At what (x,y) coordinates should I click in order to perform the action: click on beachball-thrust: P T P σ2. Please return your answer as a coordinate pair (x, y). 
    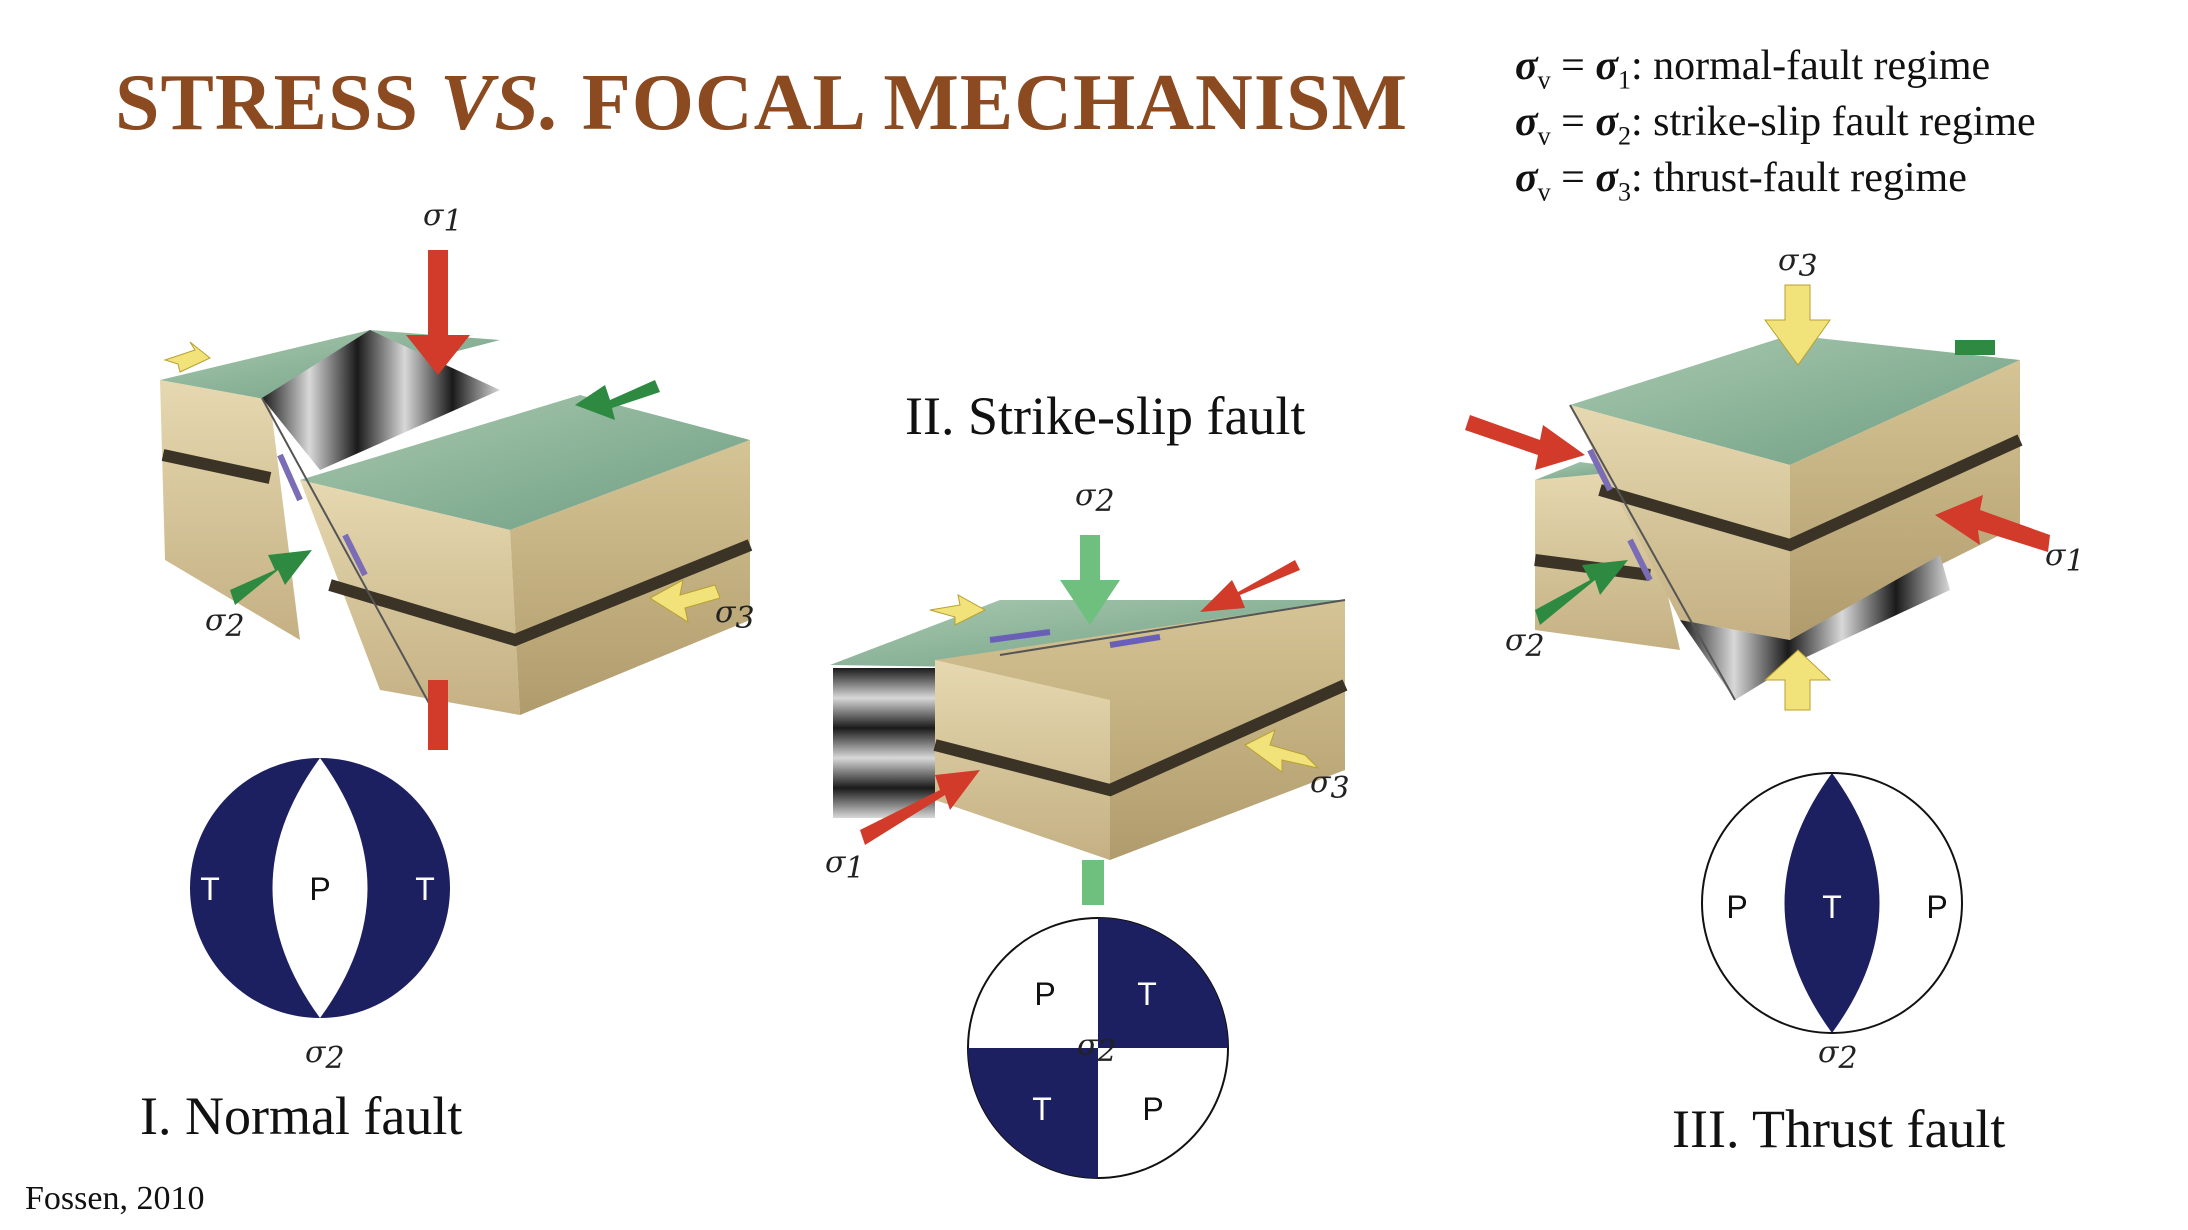
    Looking at the image, I should click on (1832, 924).